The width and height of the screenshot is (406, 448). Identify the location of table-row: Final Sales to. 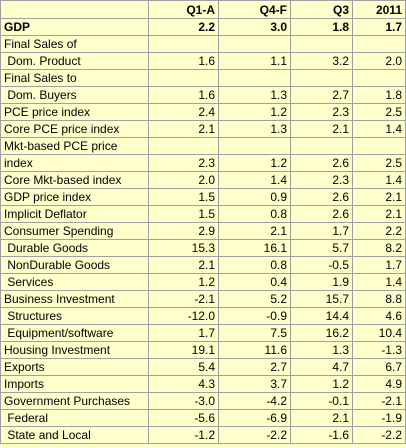
(203, 78).